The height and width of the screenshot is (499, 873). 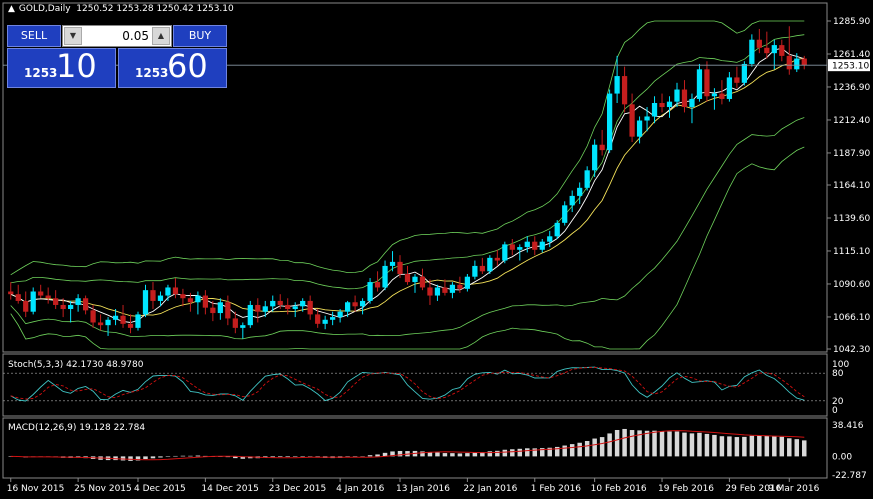 What do you see at coordinates (686, 489) in the screenshot?
I see `time-tick-label: 19 Feb 2016` at bounding box center [686, 489].